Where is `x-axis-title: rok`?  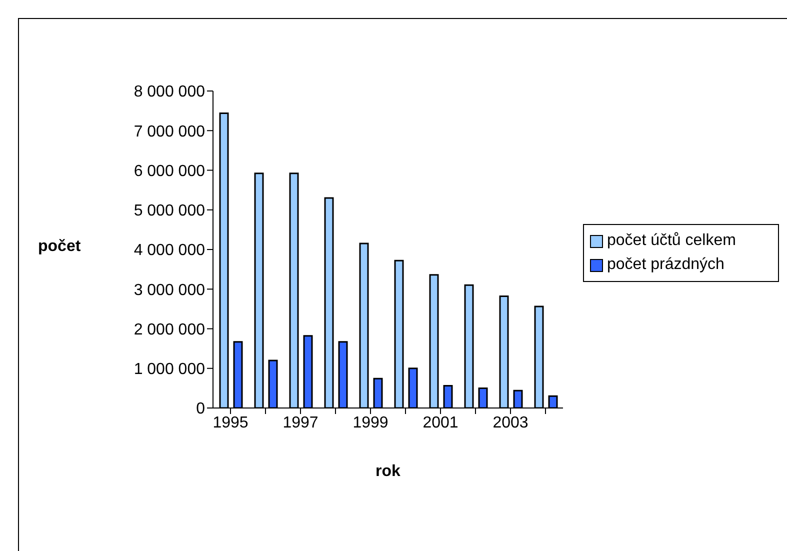 x-axis-title: rok is located at coordinates (388, 471).